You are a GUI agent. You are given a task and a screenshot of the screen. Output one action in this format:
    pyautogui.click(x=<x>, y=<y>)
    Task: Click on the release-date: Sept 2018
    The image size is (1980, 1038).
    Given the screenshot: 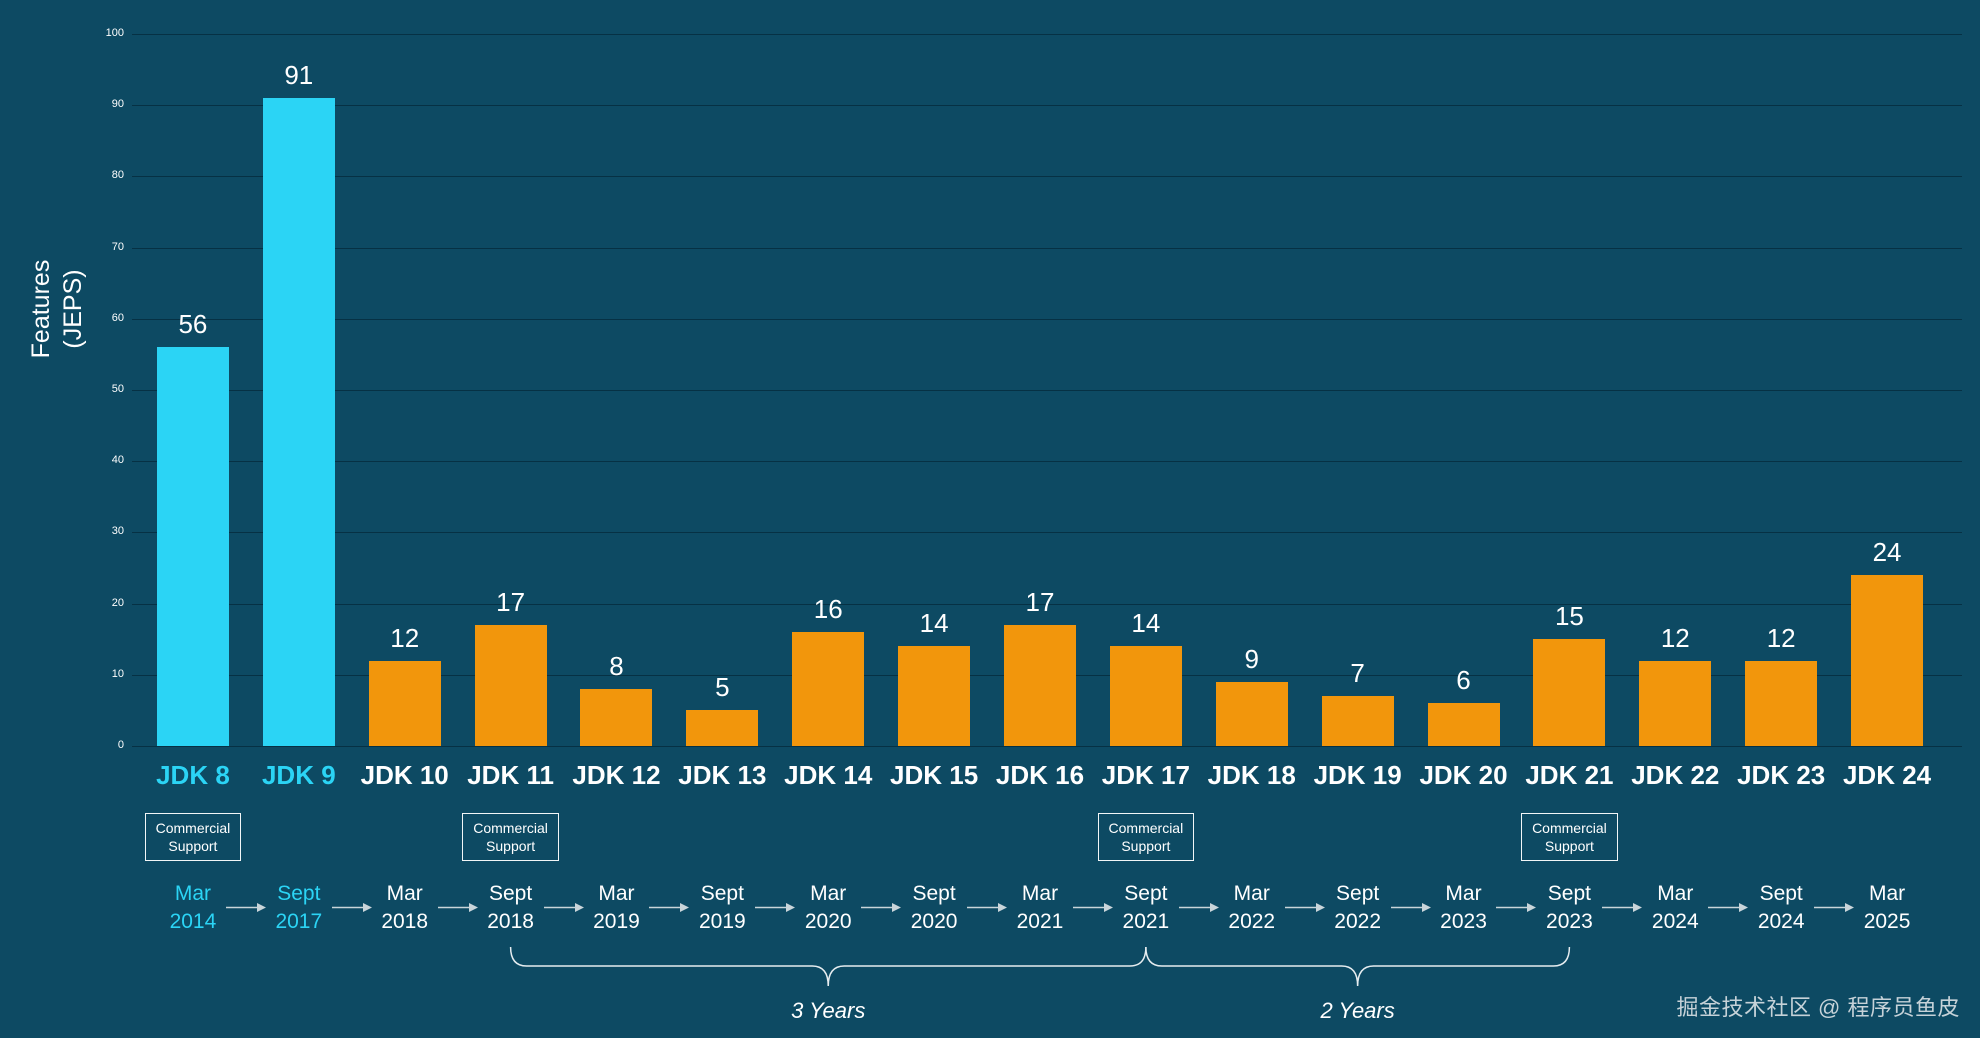 What is the action you would take?
    pyautogui.click(x=510, y=908)
    